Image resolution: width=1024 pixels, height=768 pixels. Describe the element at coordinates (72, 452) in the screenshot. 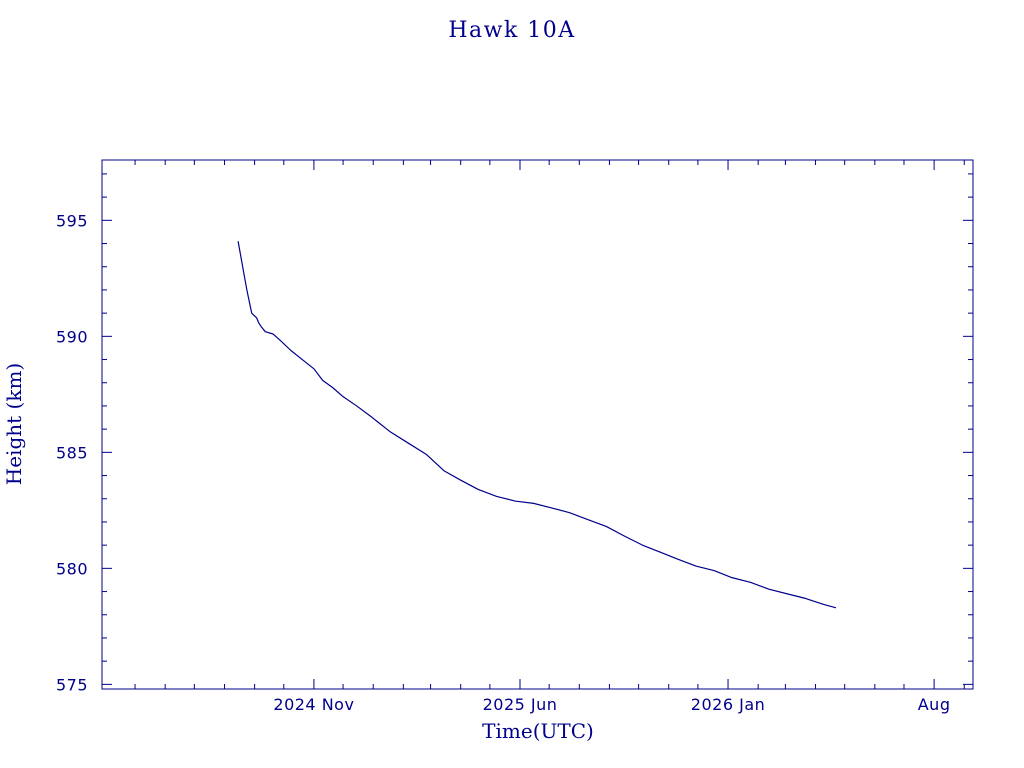

I see `y-tick-label: 585` at that location.